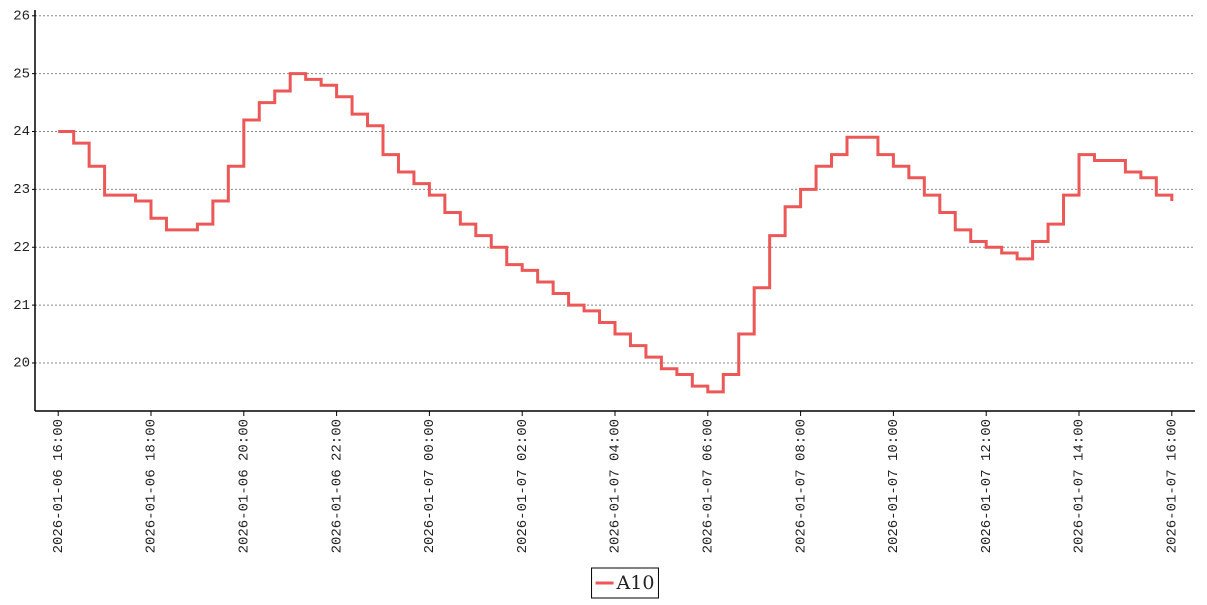 The width and height of the screenshot is (1207, 605). Describe the element at coordinates (987, 486) in the screenshot. I see `x-tick-label: 2026-01-07 12:00` at that location.